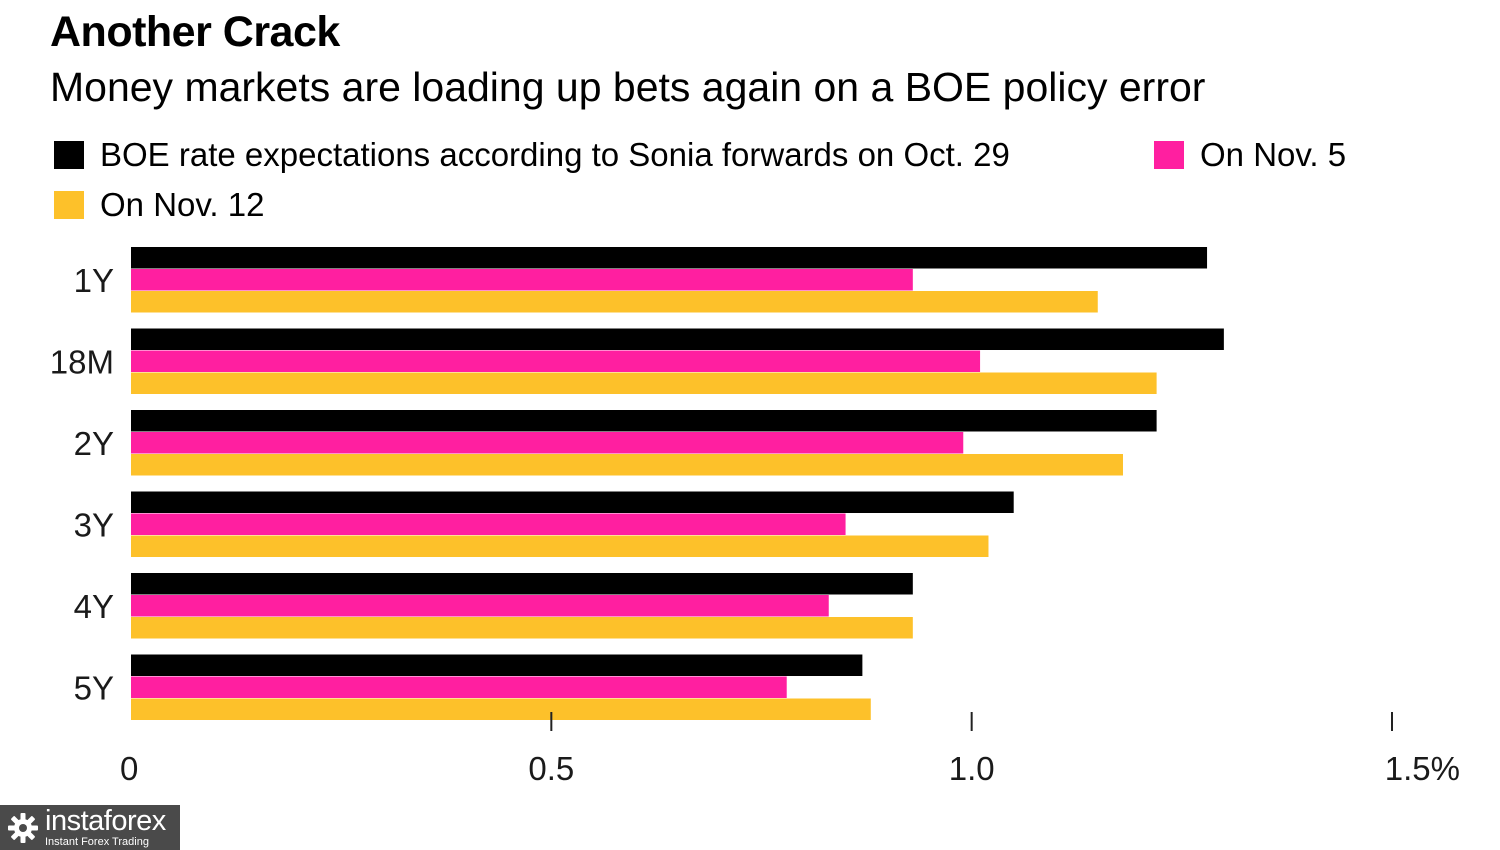 The width and height of the screenshot is (1500, 850). I want to click on x-tick-label-2: 0.5, so click(551, 768).